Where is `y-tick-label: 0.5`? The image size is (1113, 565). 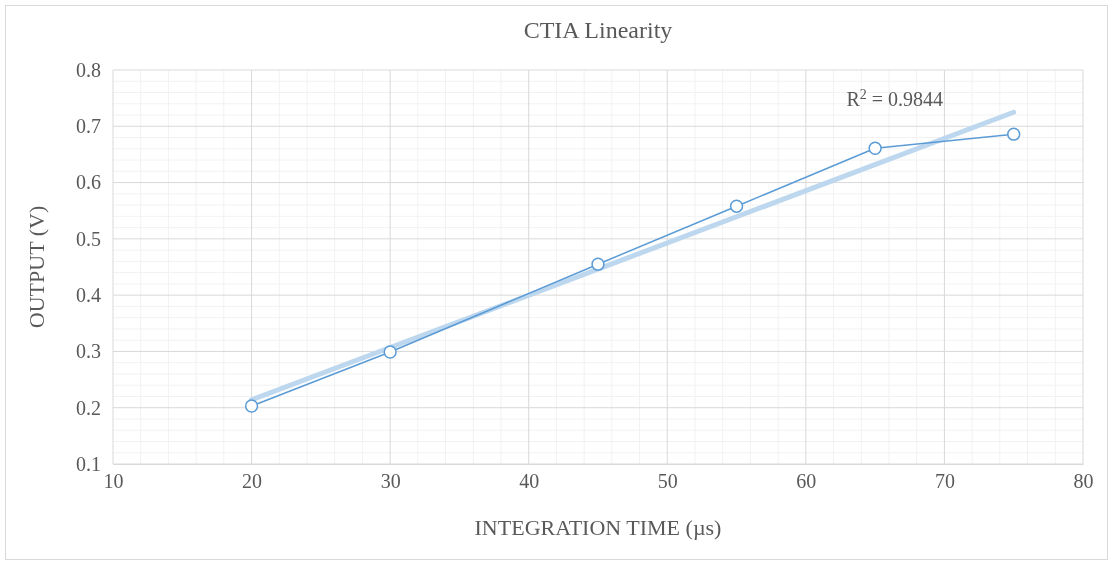
y-tick-label: 0.5 is located at coordinates (88, 238).